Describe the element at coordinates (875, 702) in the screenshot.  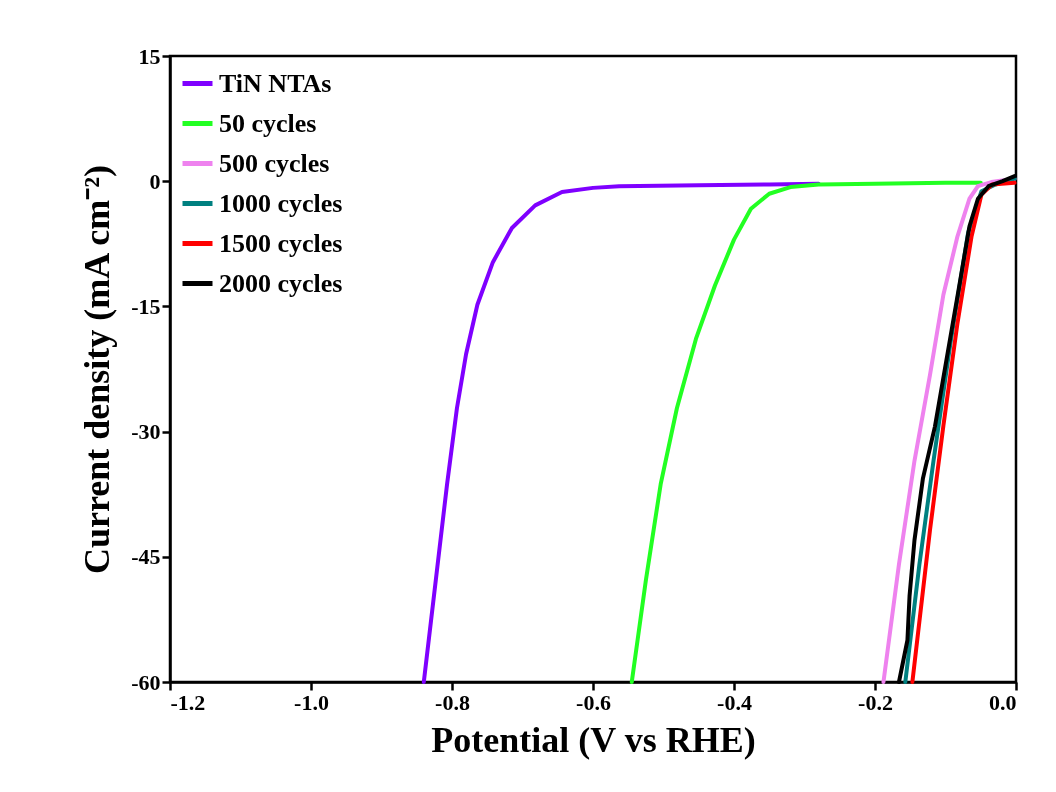
I see `x-tick-label: -0.2` at that location.